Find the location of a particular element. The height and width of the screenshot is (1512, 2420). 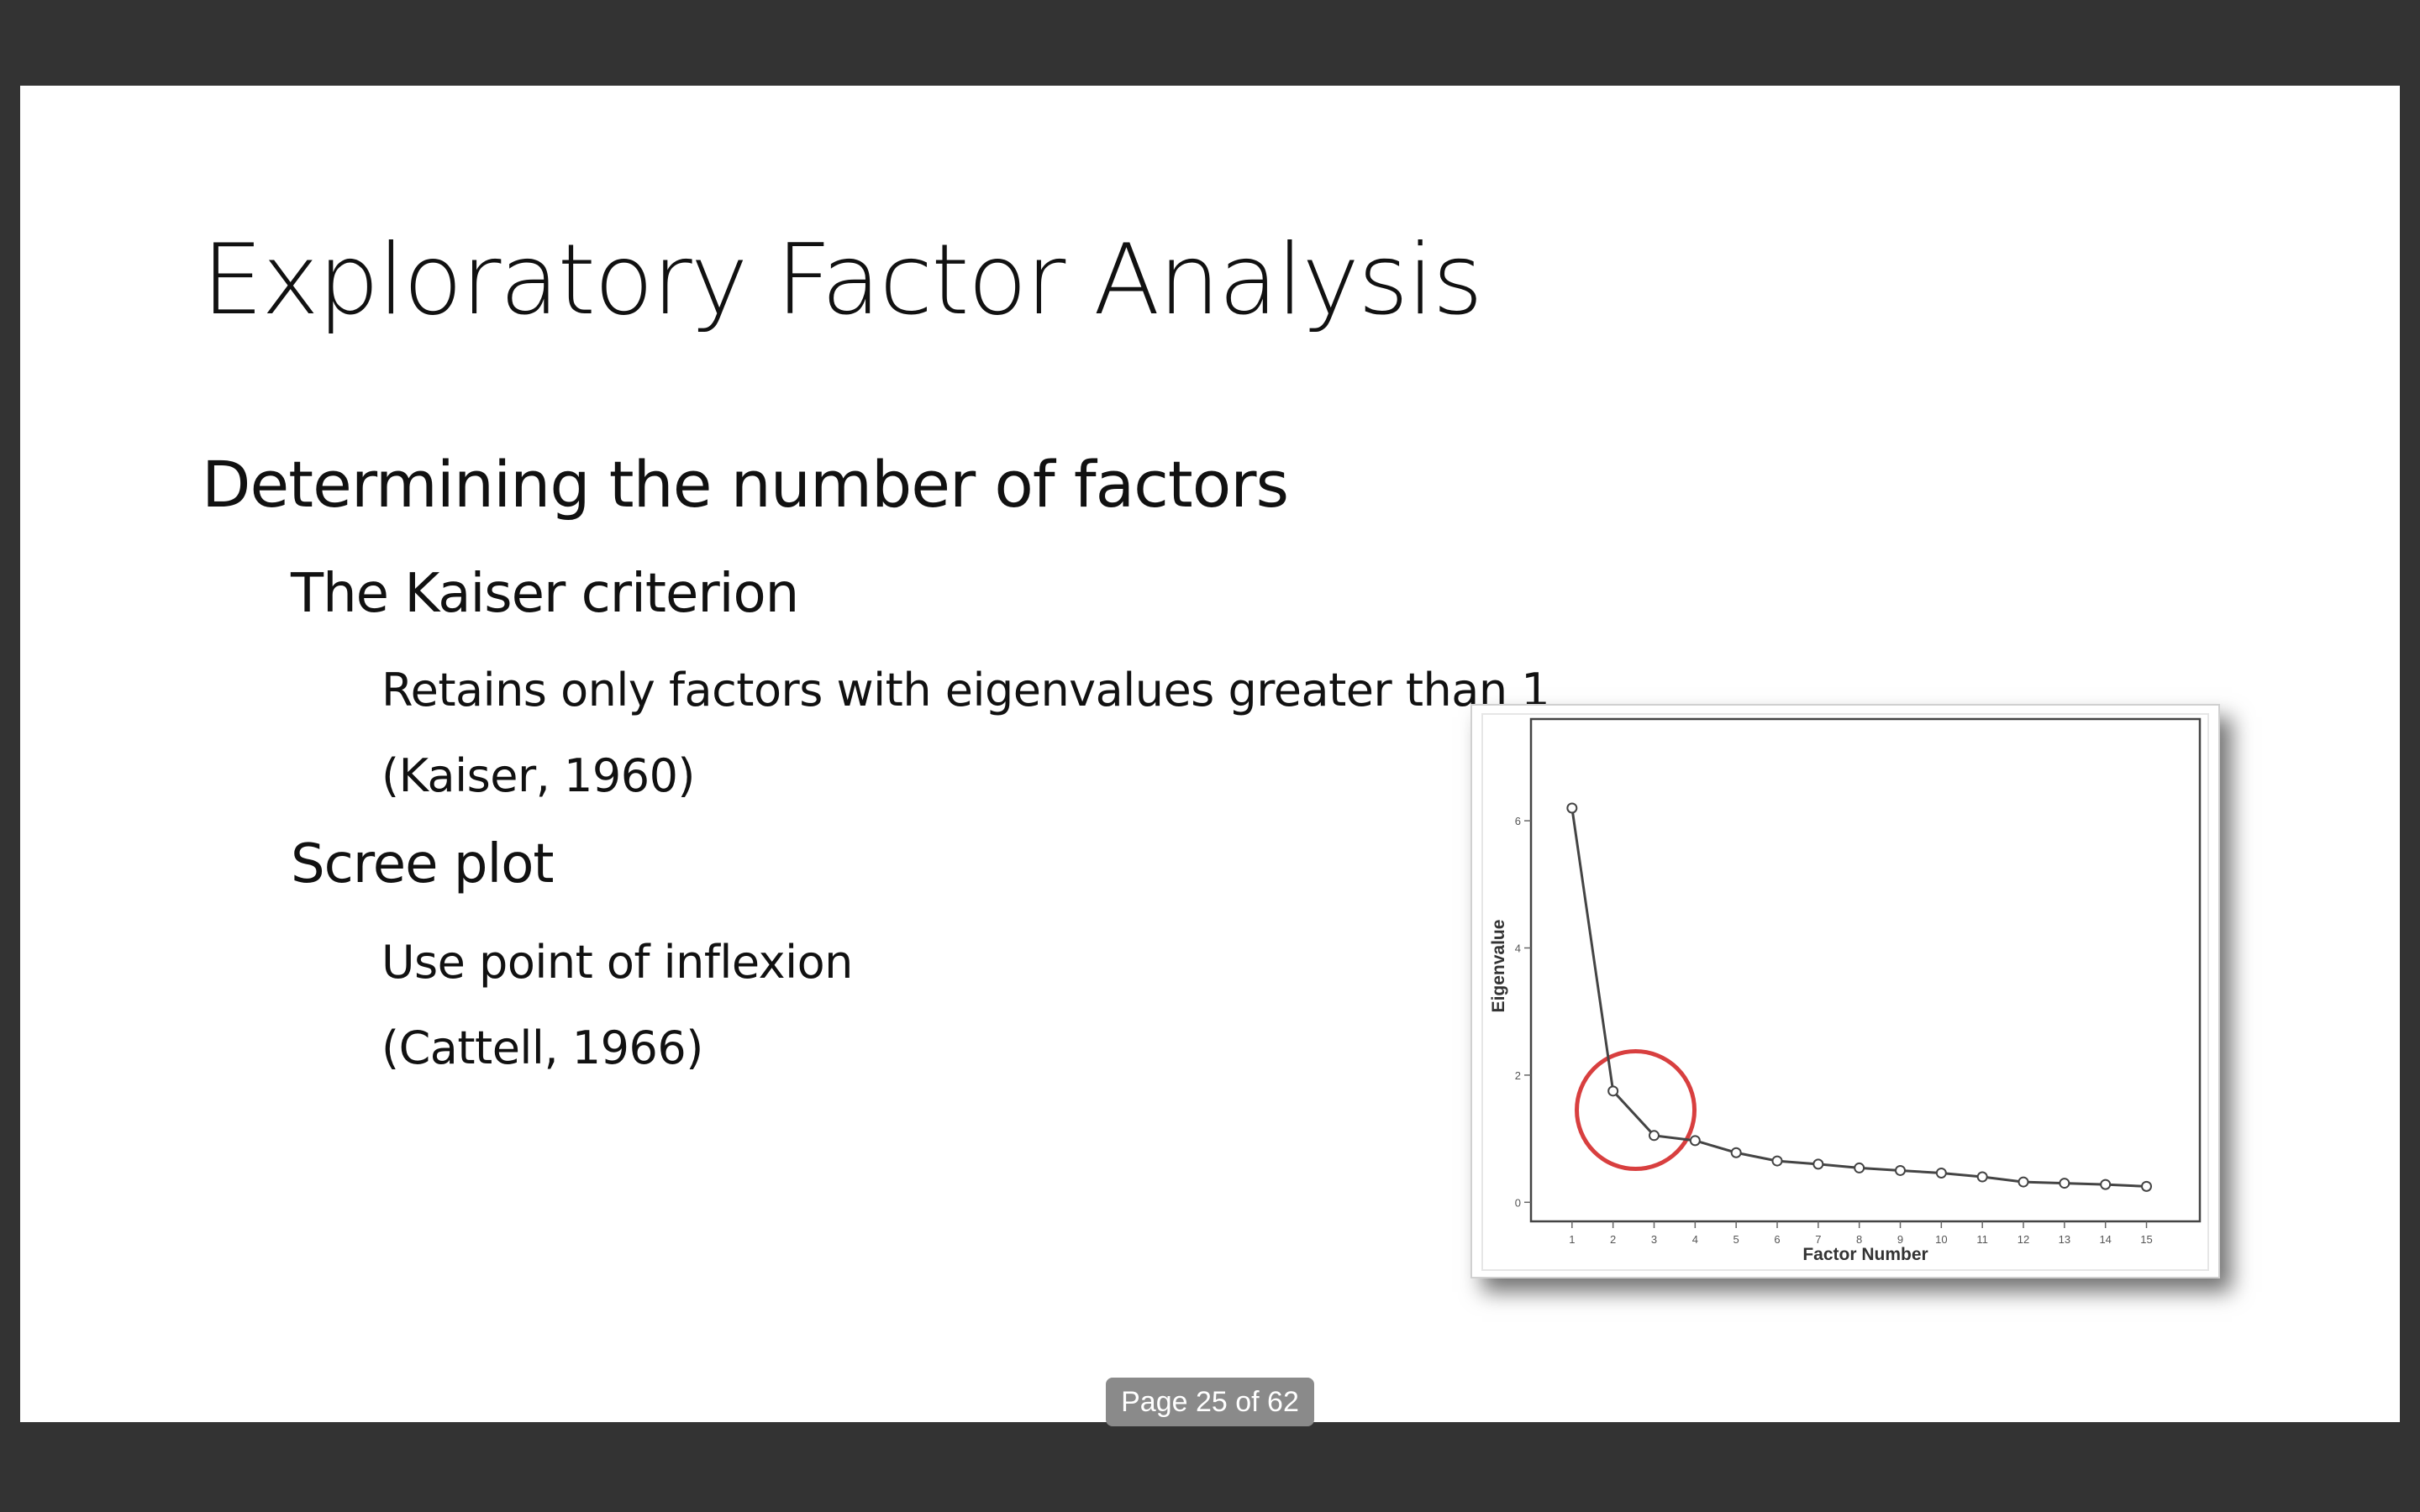

chart-frame is located at coordinates (1845, 992).